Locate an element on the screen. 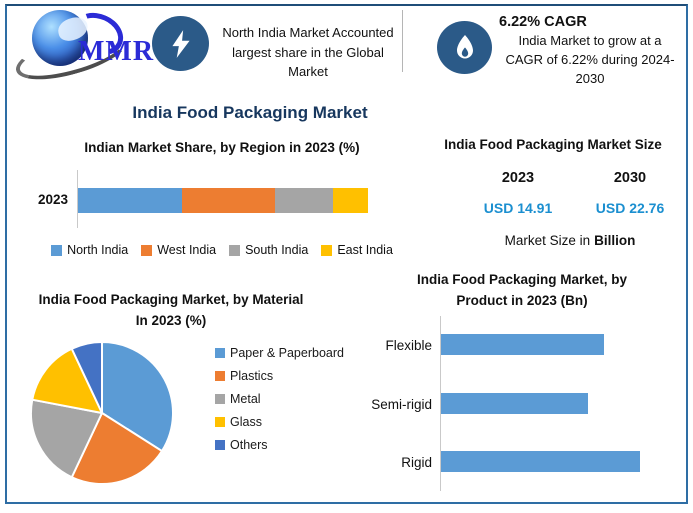 Image resolution: width=693 pixels, height=513 pixels. market-size-value-2030: USD 22.76 is located at coordinates (630, 208).